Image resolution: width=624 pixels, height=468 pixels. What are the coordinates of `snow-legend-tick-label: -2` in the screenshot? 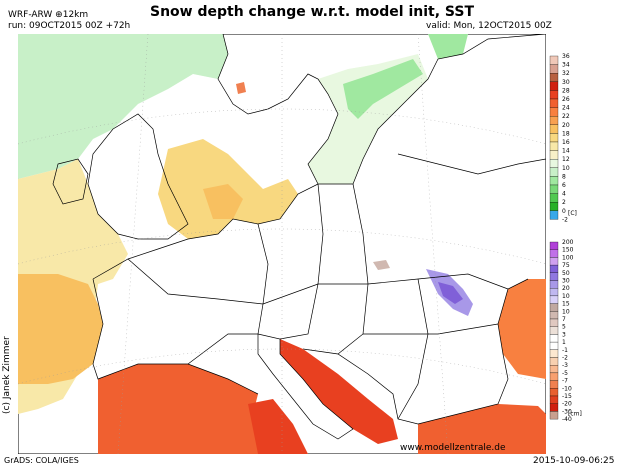 It's located at (565, 358).